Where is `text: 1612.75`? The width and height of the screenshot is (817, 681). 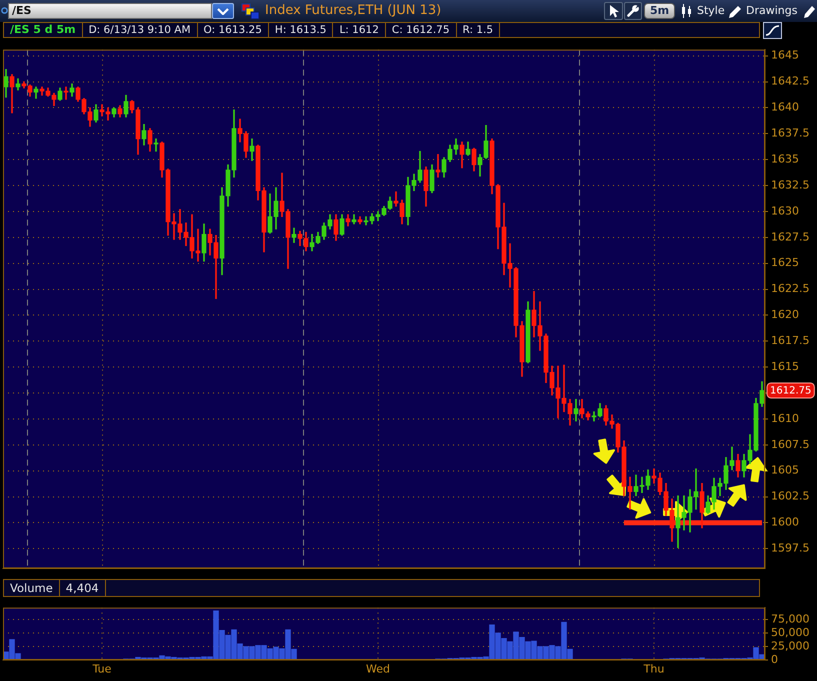
text: 1612.75 is located at coordinates (791, 391).